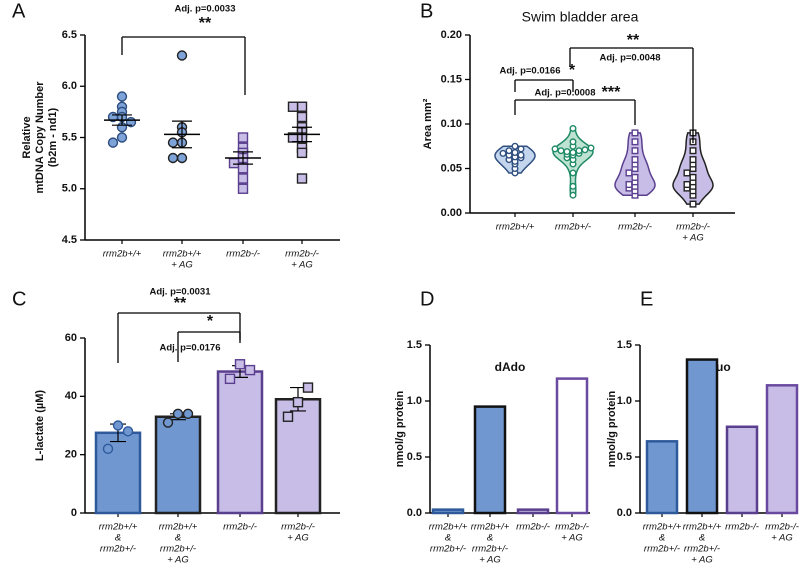 This screenshot has height=570, width=800. Describe the element at coordinates (71, 396) in the screenshot. I see `y-tick-label: 40` at that location.